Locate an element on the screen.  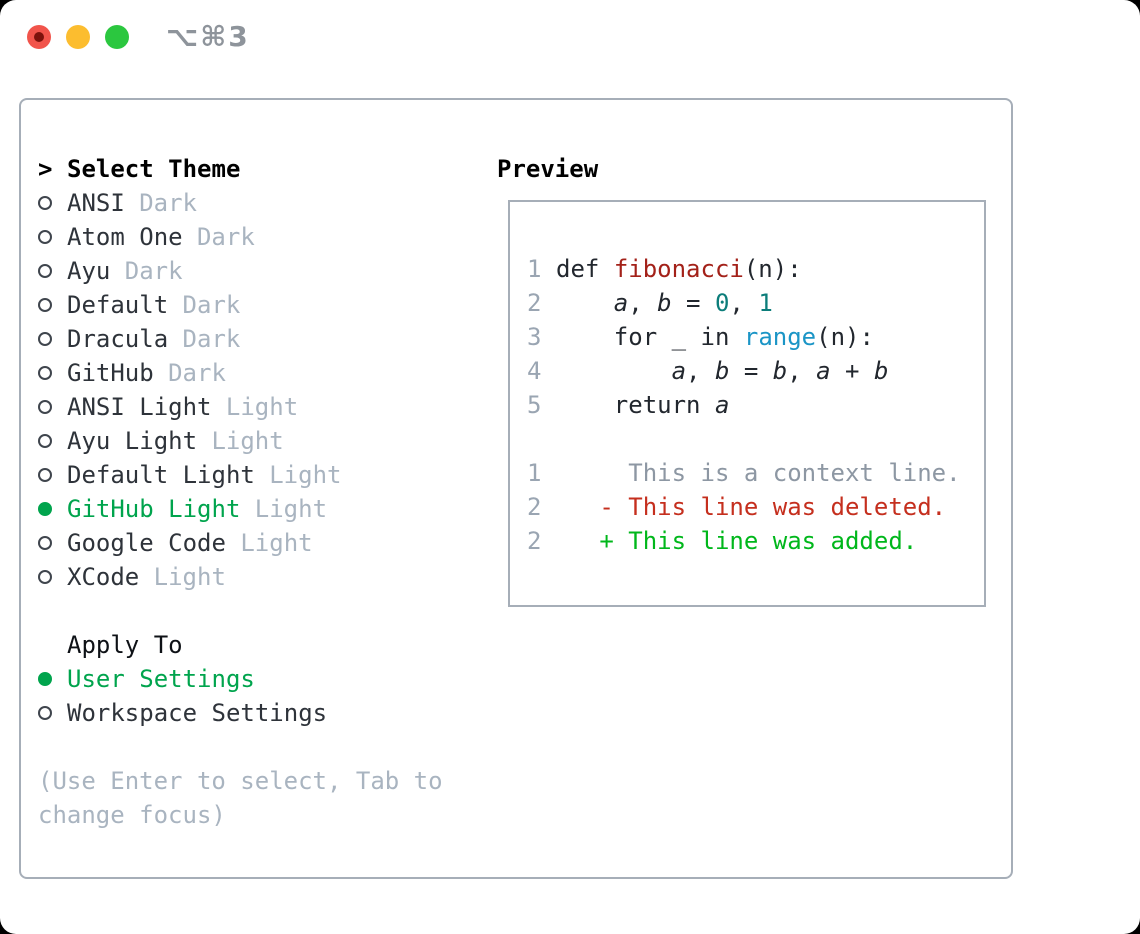
code-token: in is located at coordinates (715, 337).